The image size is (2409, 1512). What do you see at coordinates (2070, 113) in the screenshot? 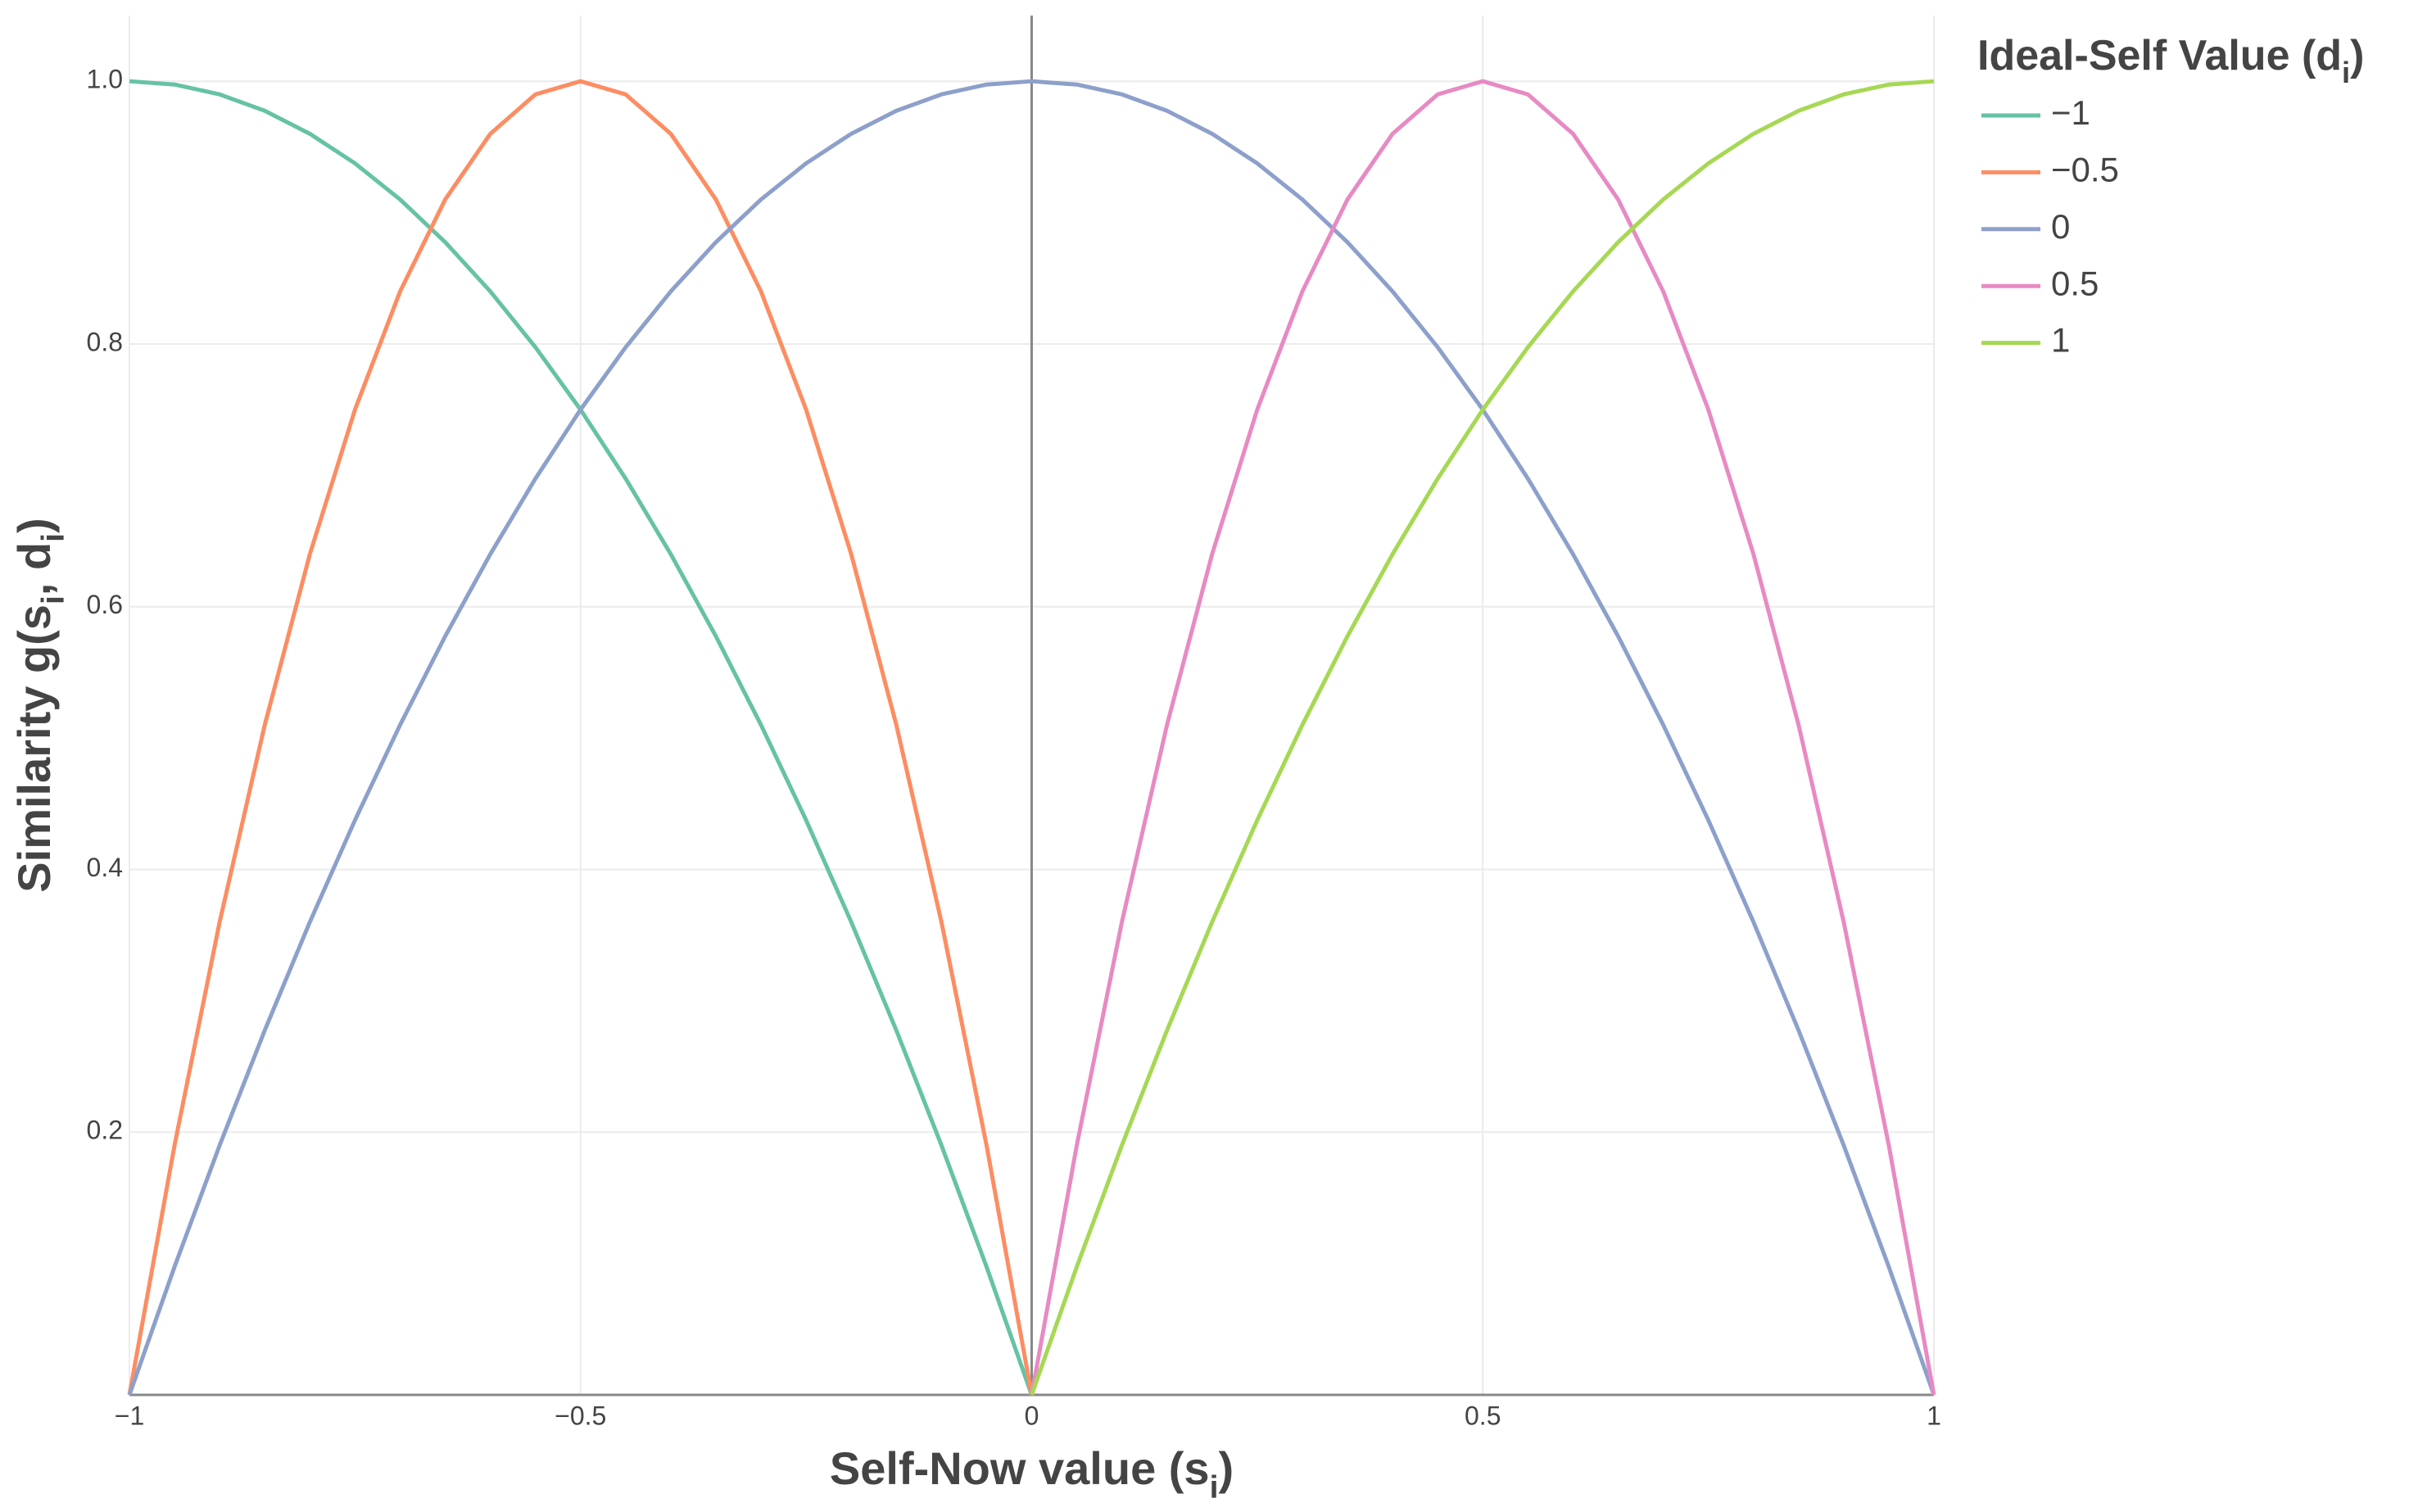
I see `legend-label: −1` at bounding box center [2070, 113].